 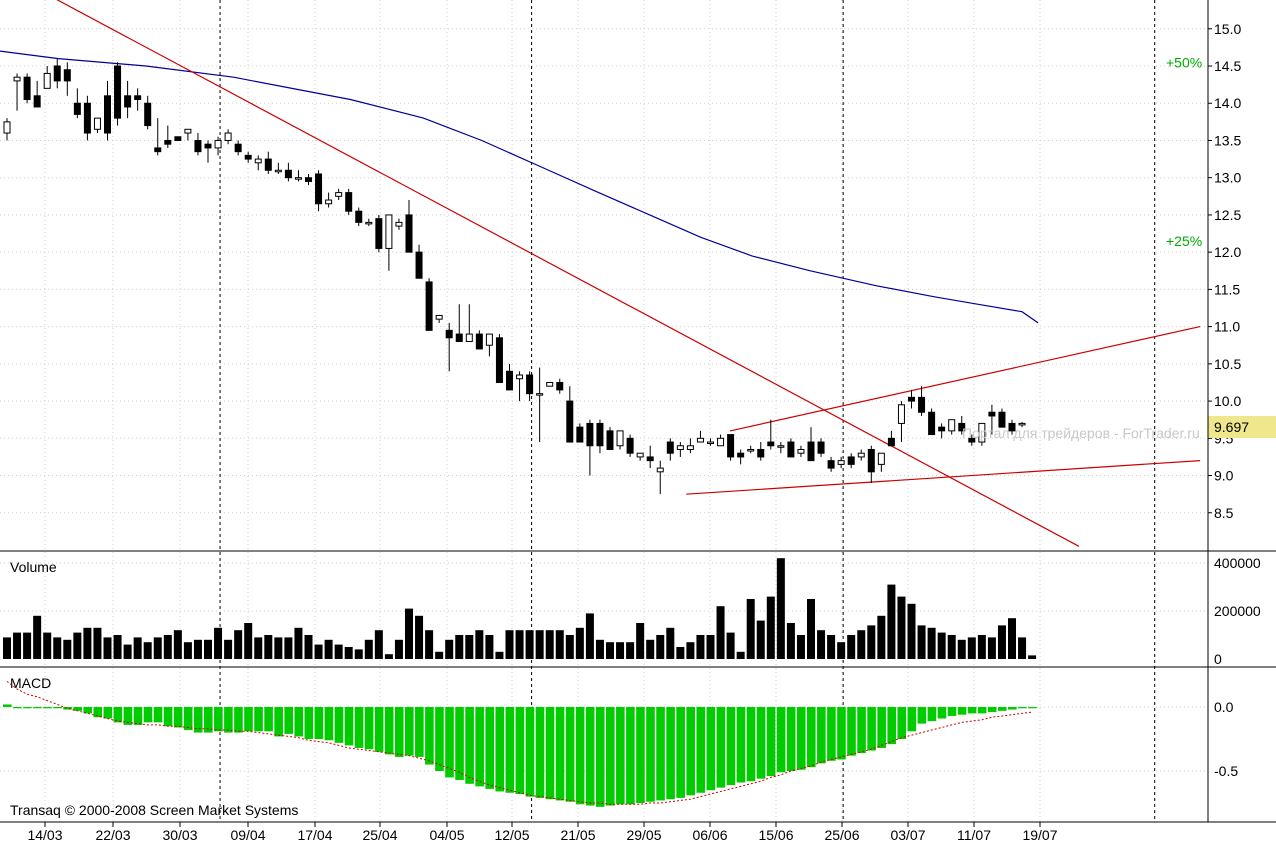 What do you see at coordinates (775, 835) in the screenshot?
I see `date-tick-label: 15/06` at bounding box center [775, 835].